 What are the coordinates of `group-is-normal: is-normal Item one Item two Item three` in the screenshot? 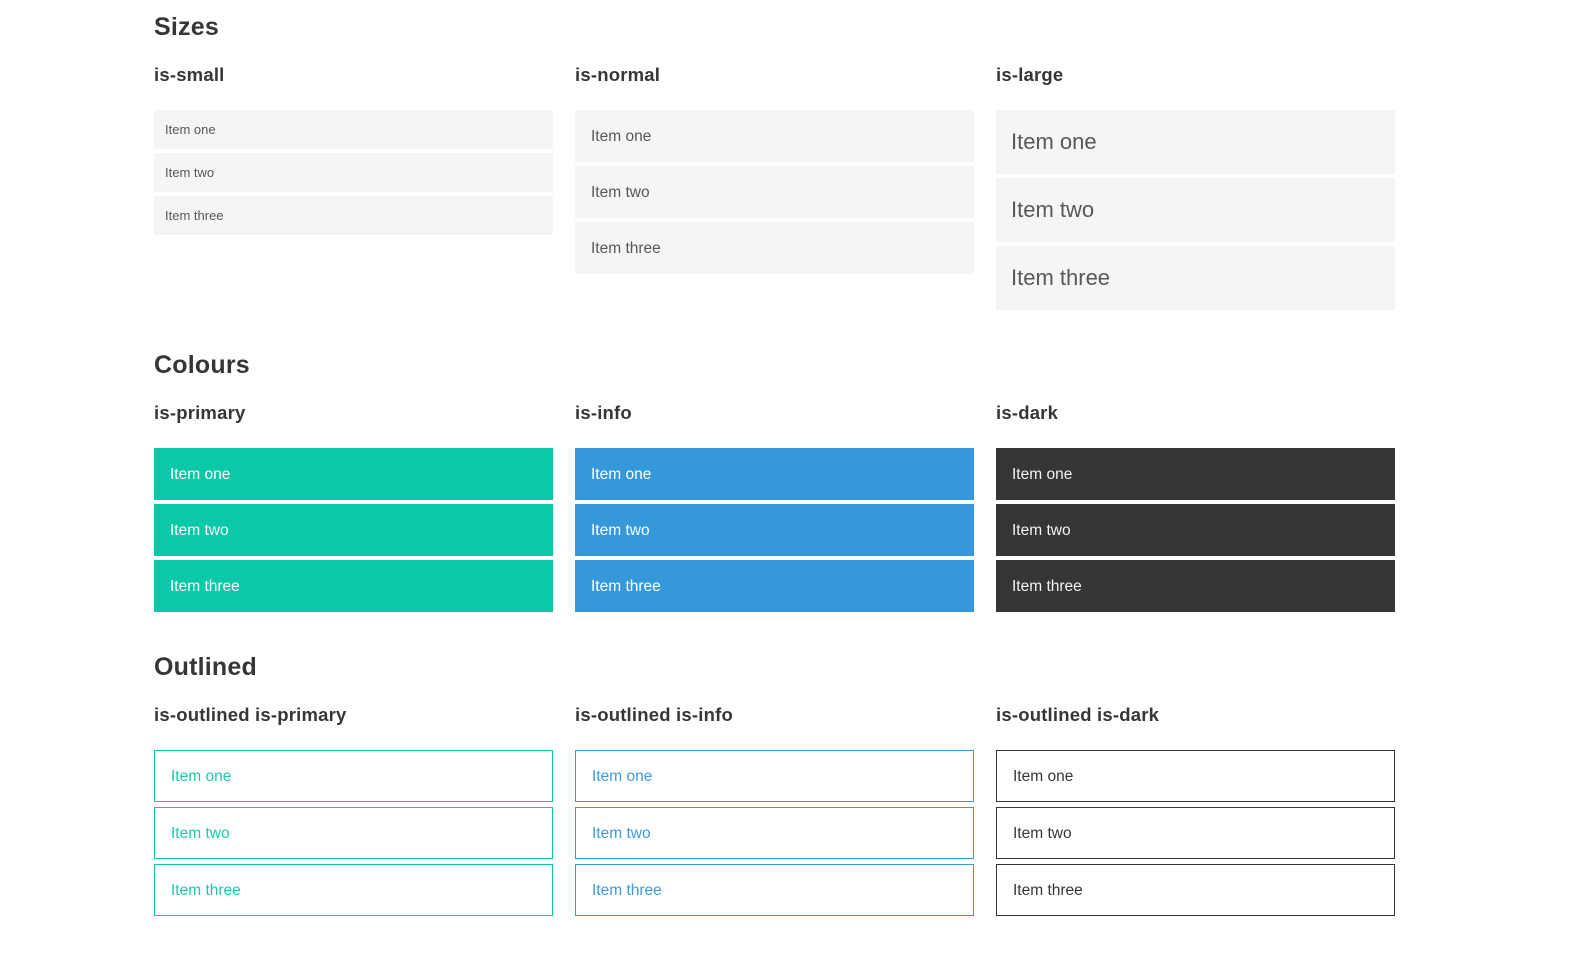 It's located at (774, 189).